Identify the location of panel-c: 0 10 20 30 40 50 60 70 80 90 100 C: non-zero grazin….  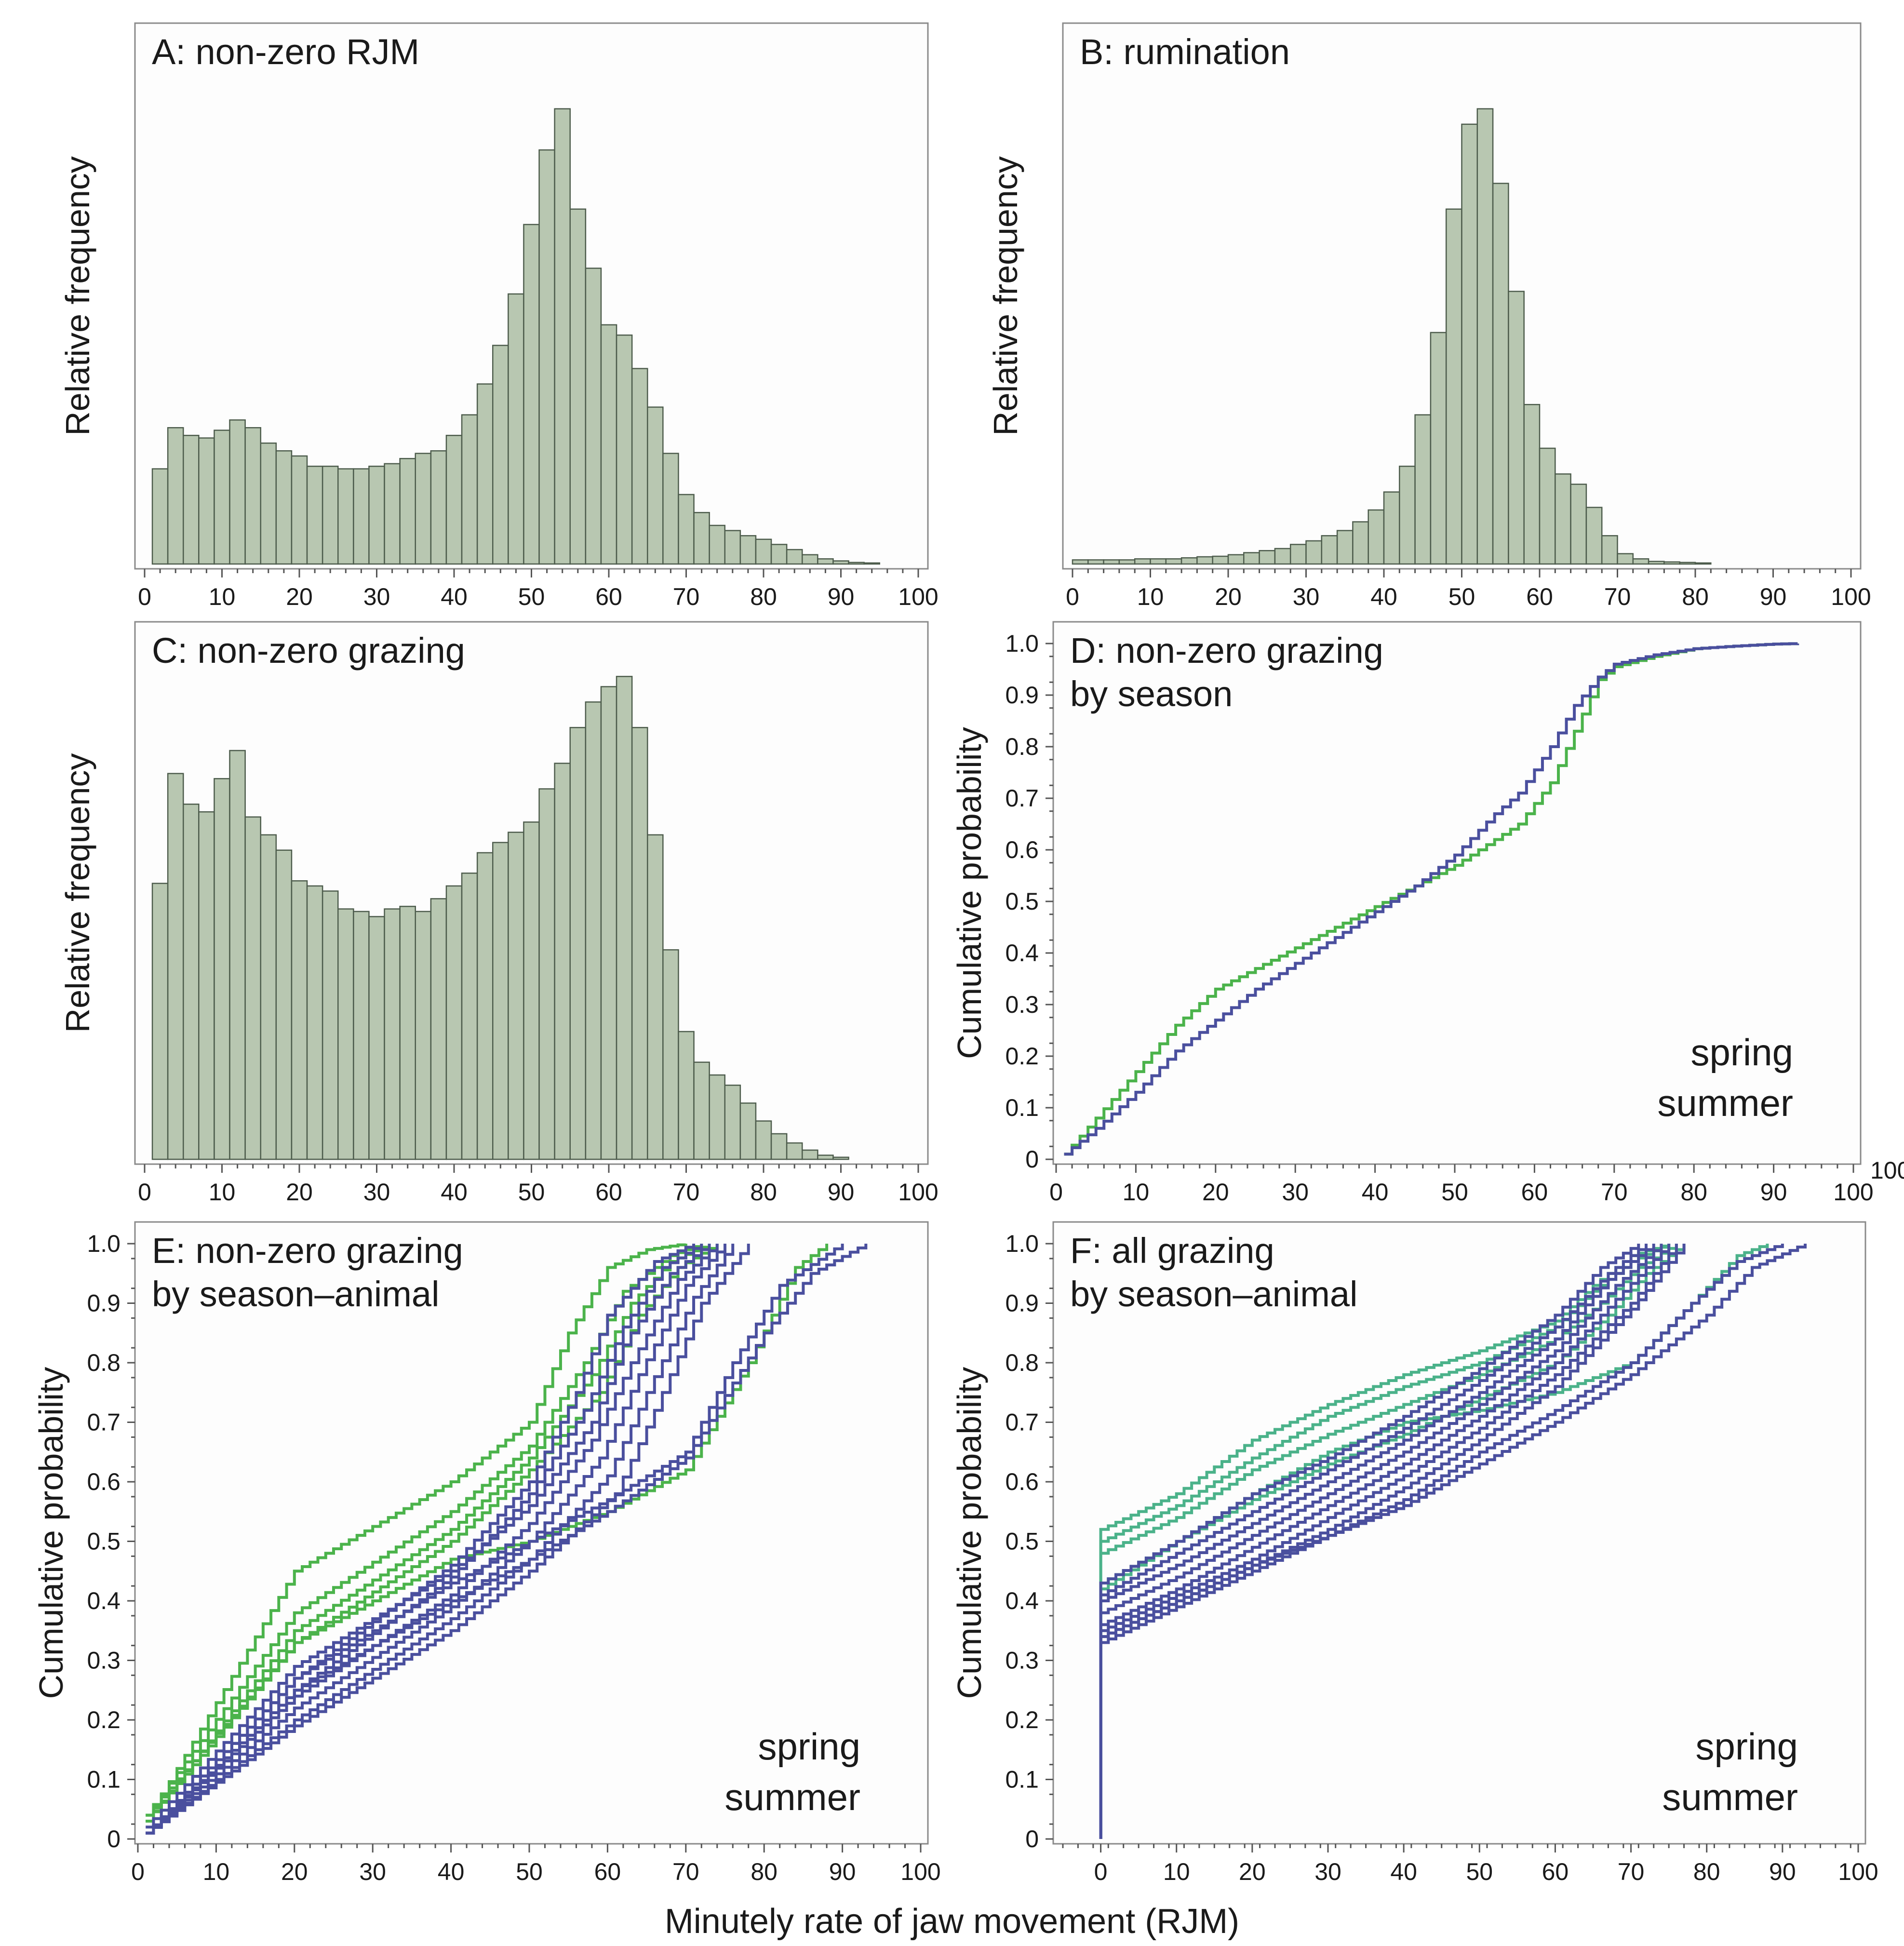
(499, 913).